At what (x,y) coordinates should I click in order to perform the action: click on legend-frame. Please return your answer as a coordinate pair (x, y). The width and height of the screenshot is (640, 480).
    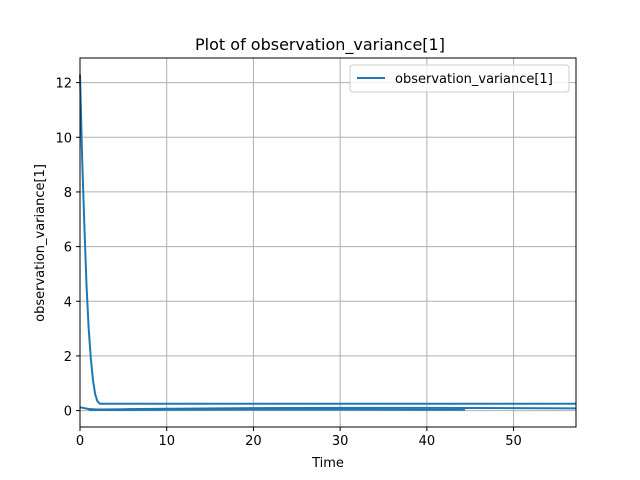
    Looking at the image, I should click on (459, 78).